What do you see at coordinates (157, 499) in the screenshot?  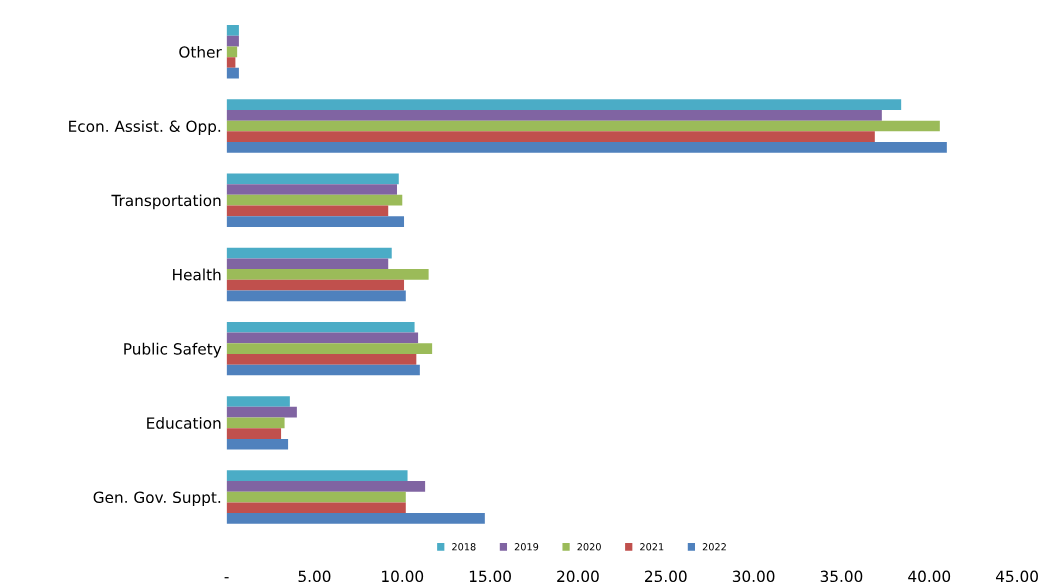 I see `y-tick-label: Gen. Gov. Suppt.` at bounding box center [157, 499].